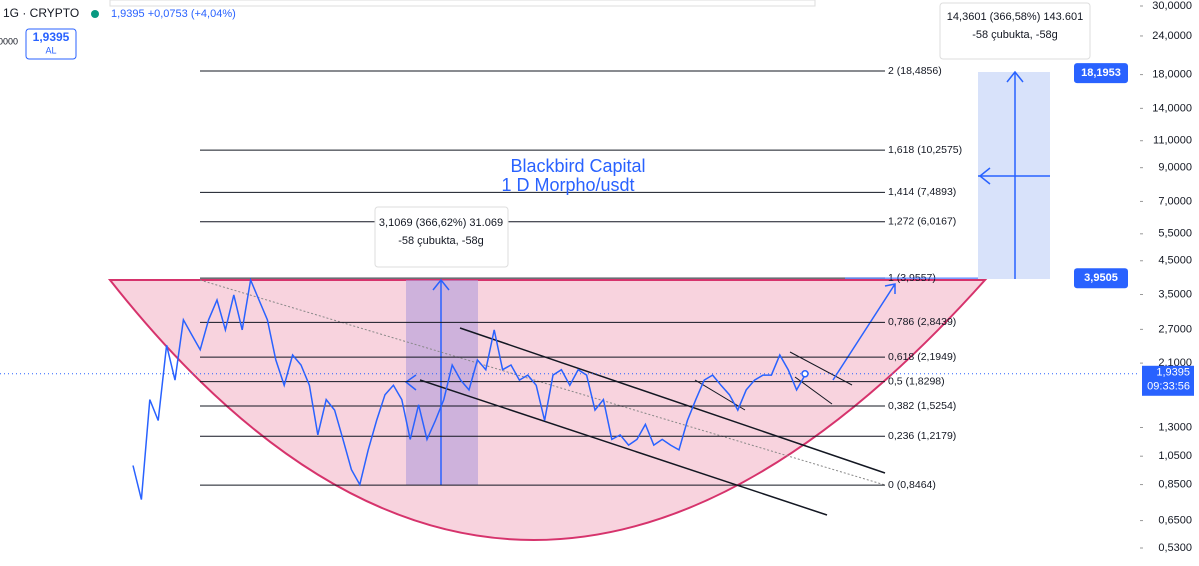 The image size is (1199, 566). I want to click on y-tick-label: 24,0000, so click(1172, 36).